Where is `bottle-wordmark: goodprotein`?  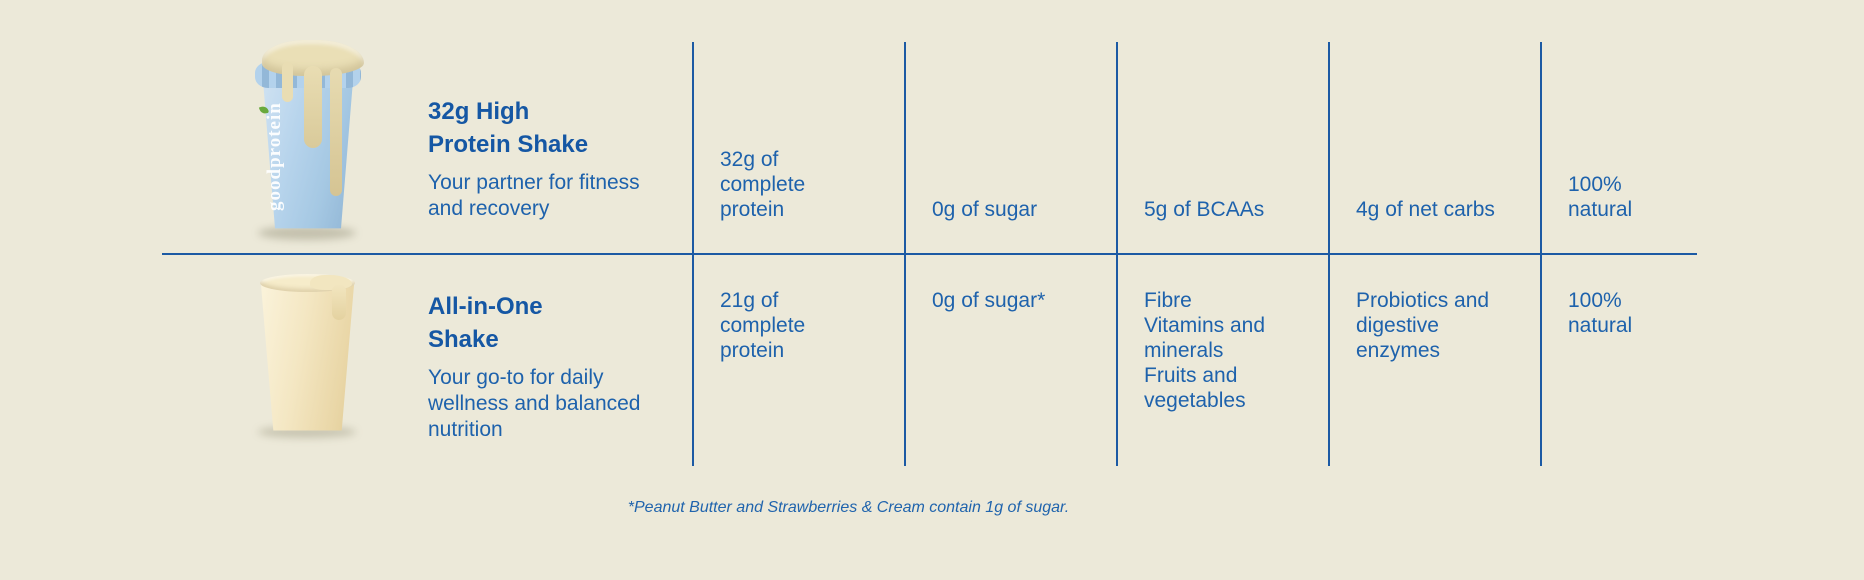 bottle-wordmark: goodprotein is located at coordinates (274, 157).